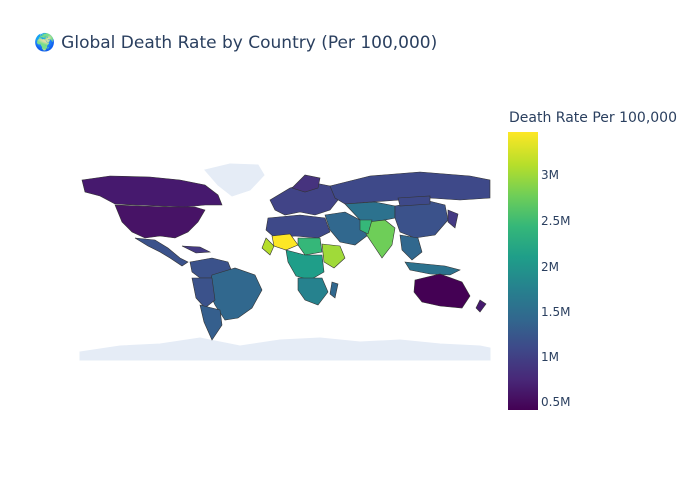 This screenshot has width=700, height=500. What do you see at coordinates (313, 291) in the screenshot?
I see `region-southern-africa` at bounding box center [313, 291].